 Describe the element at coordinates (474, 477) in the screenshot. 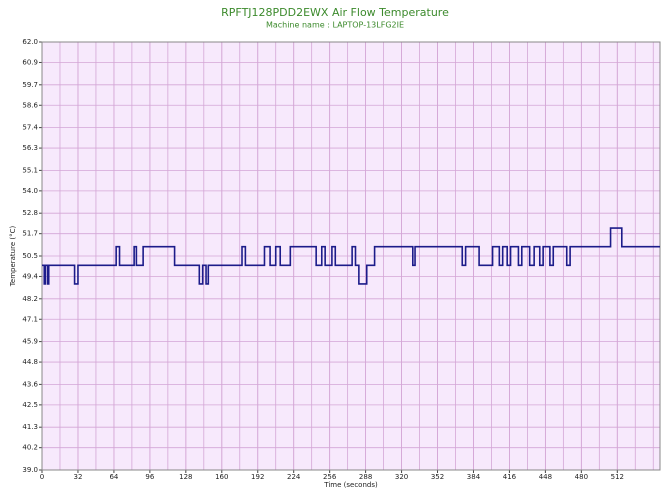

I see `x-tick-label: 384` at that location.